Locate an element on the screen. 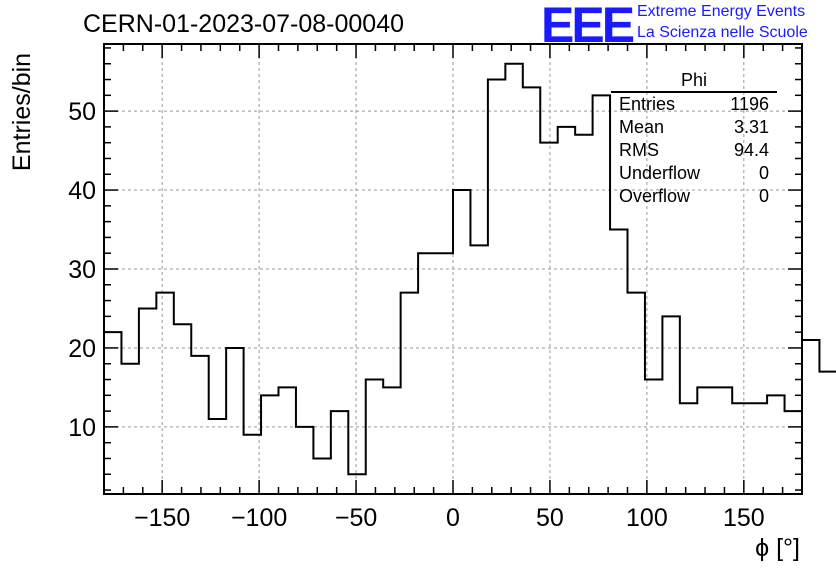 The height and width of the screenshot is (572, 836). y-tick-label: 10 is located at coordinates (82, 428).